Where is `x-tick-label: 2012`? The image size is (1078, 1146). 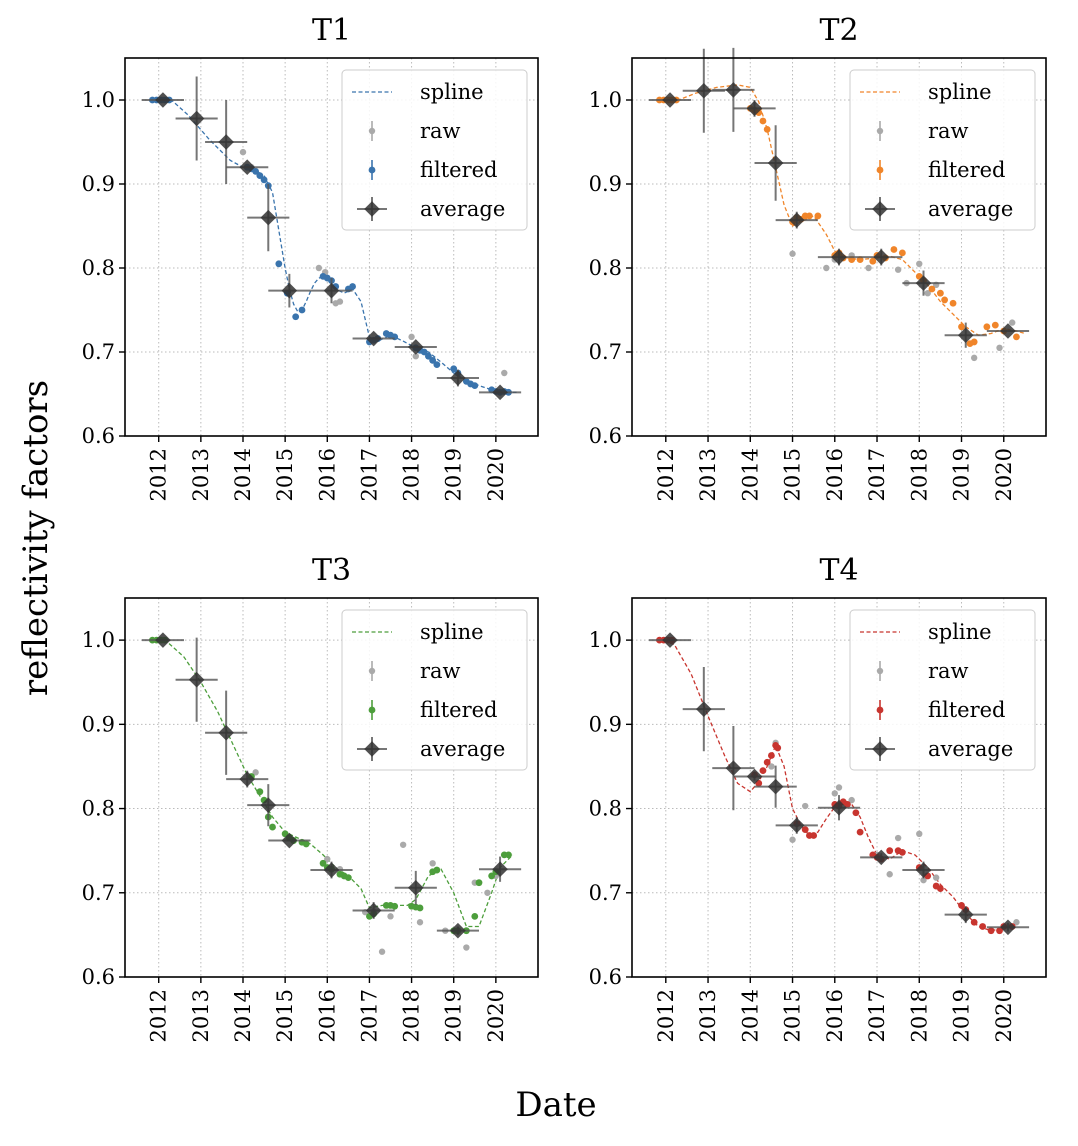 x-tick-label: 2012 is located at coordinates (666, 474).